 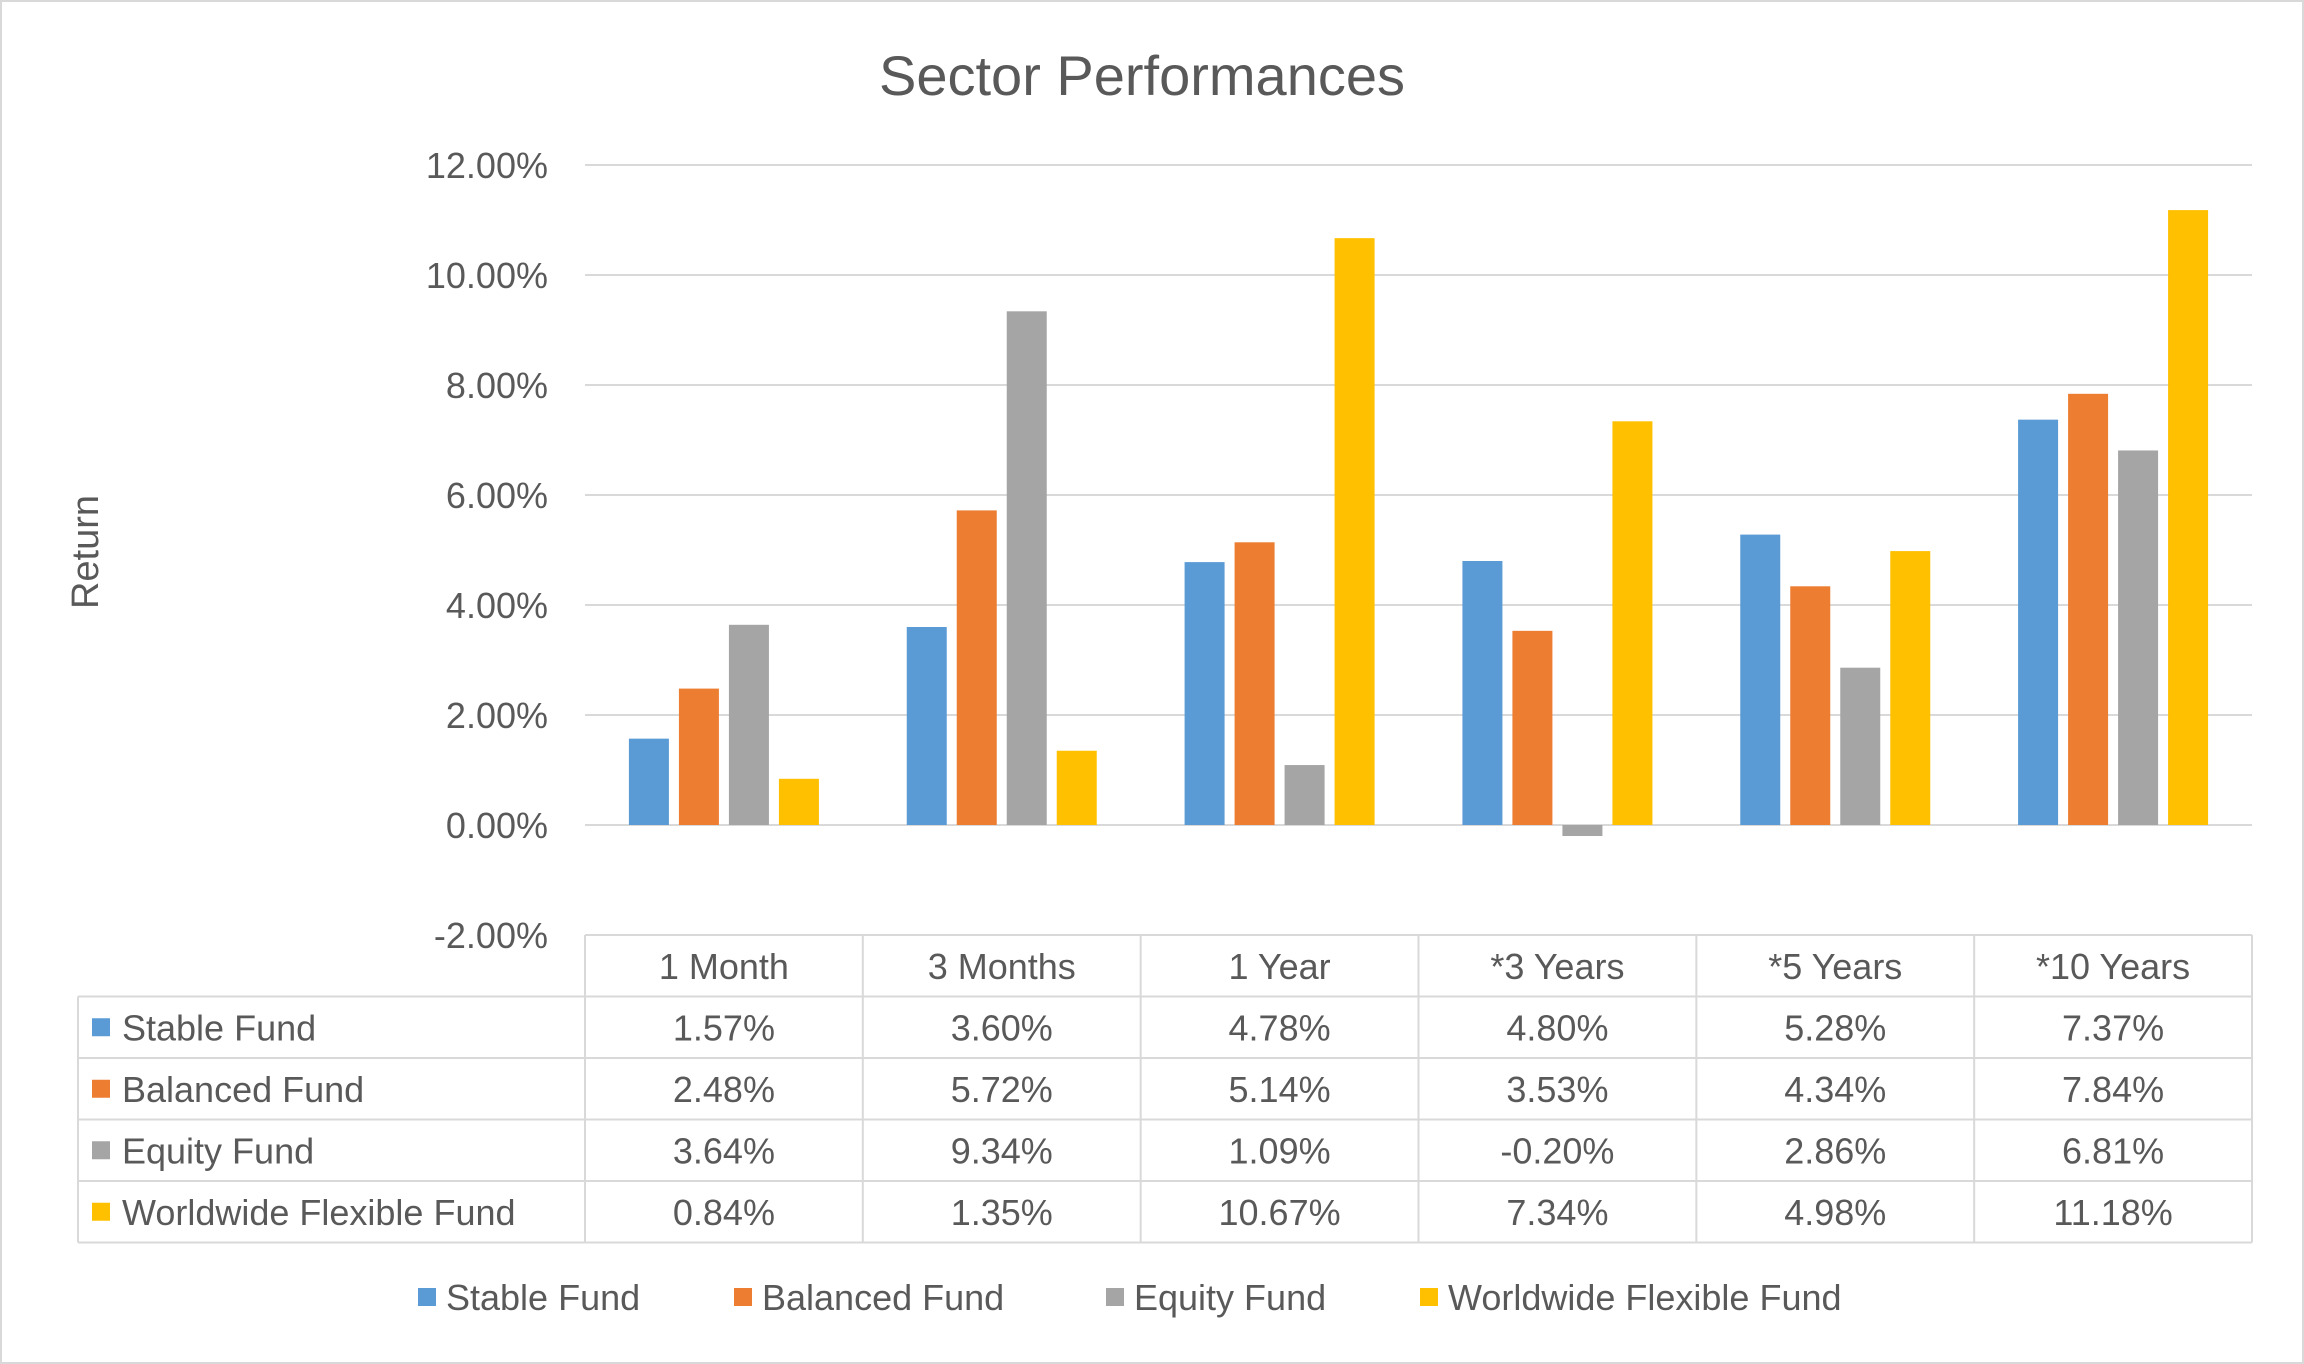 What do you see at coordinates (883, 1297) in the screenshot?
I see `legend-label: Balanced Fund` at bounding box center [883, 1297].